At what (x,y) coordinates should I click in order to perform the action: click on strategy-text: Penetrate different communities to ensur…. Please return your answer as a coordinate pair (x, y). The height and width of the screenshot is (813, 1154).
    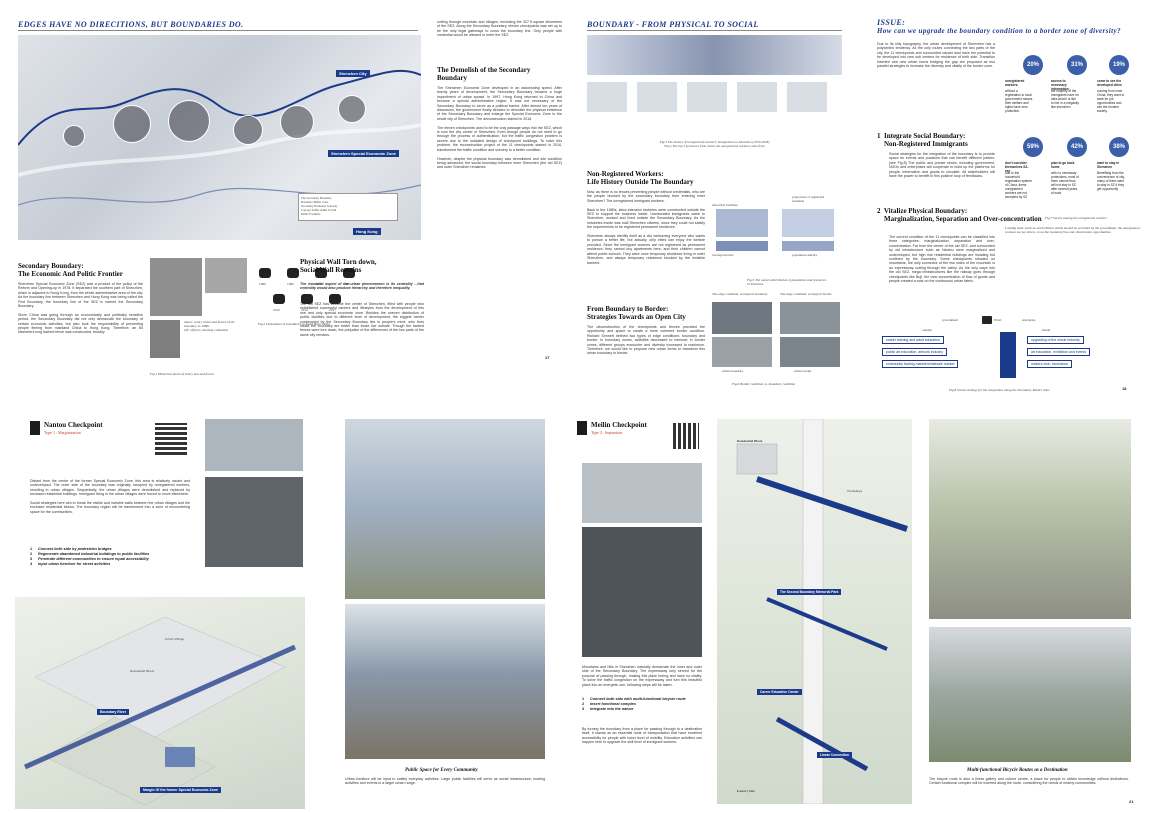
    Looking at the image, I should click on (93, 559).